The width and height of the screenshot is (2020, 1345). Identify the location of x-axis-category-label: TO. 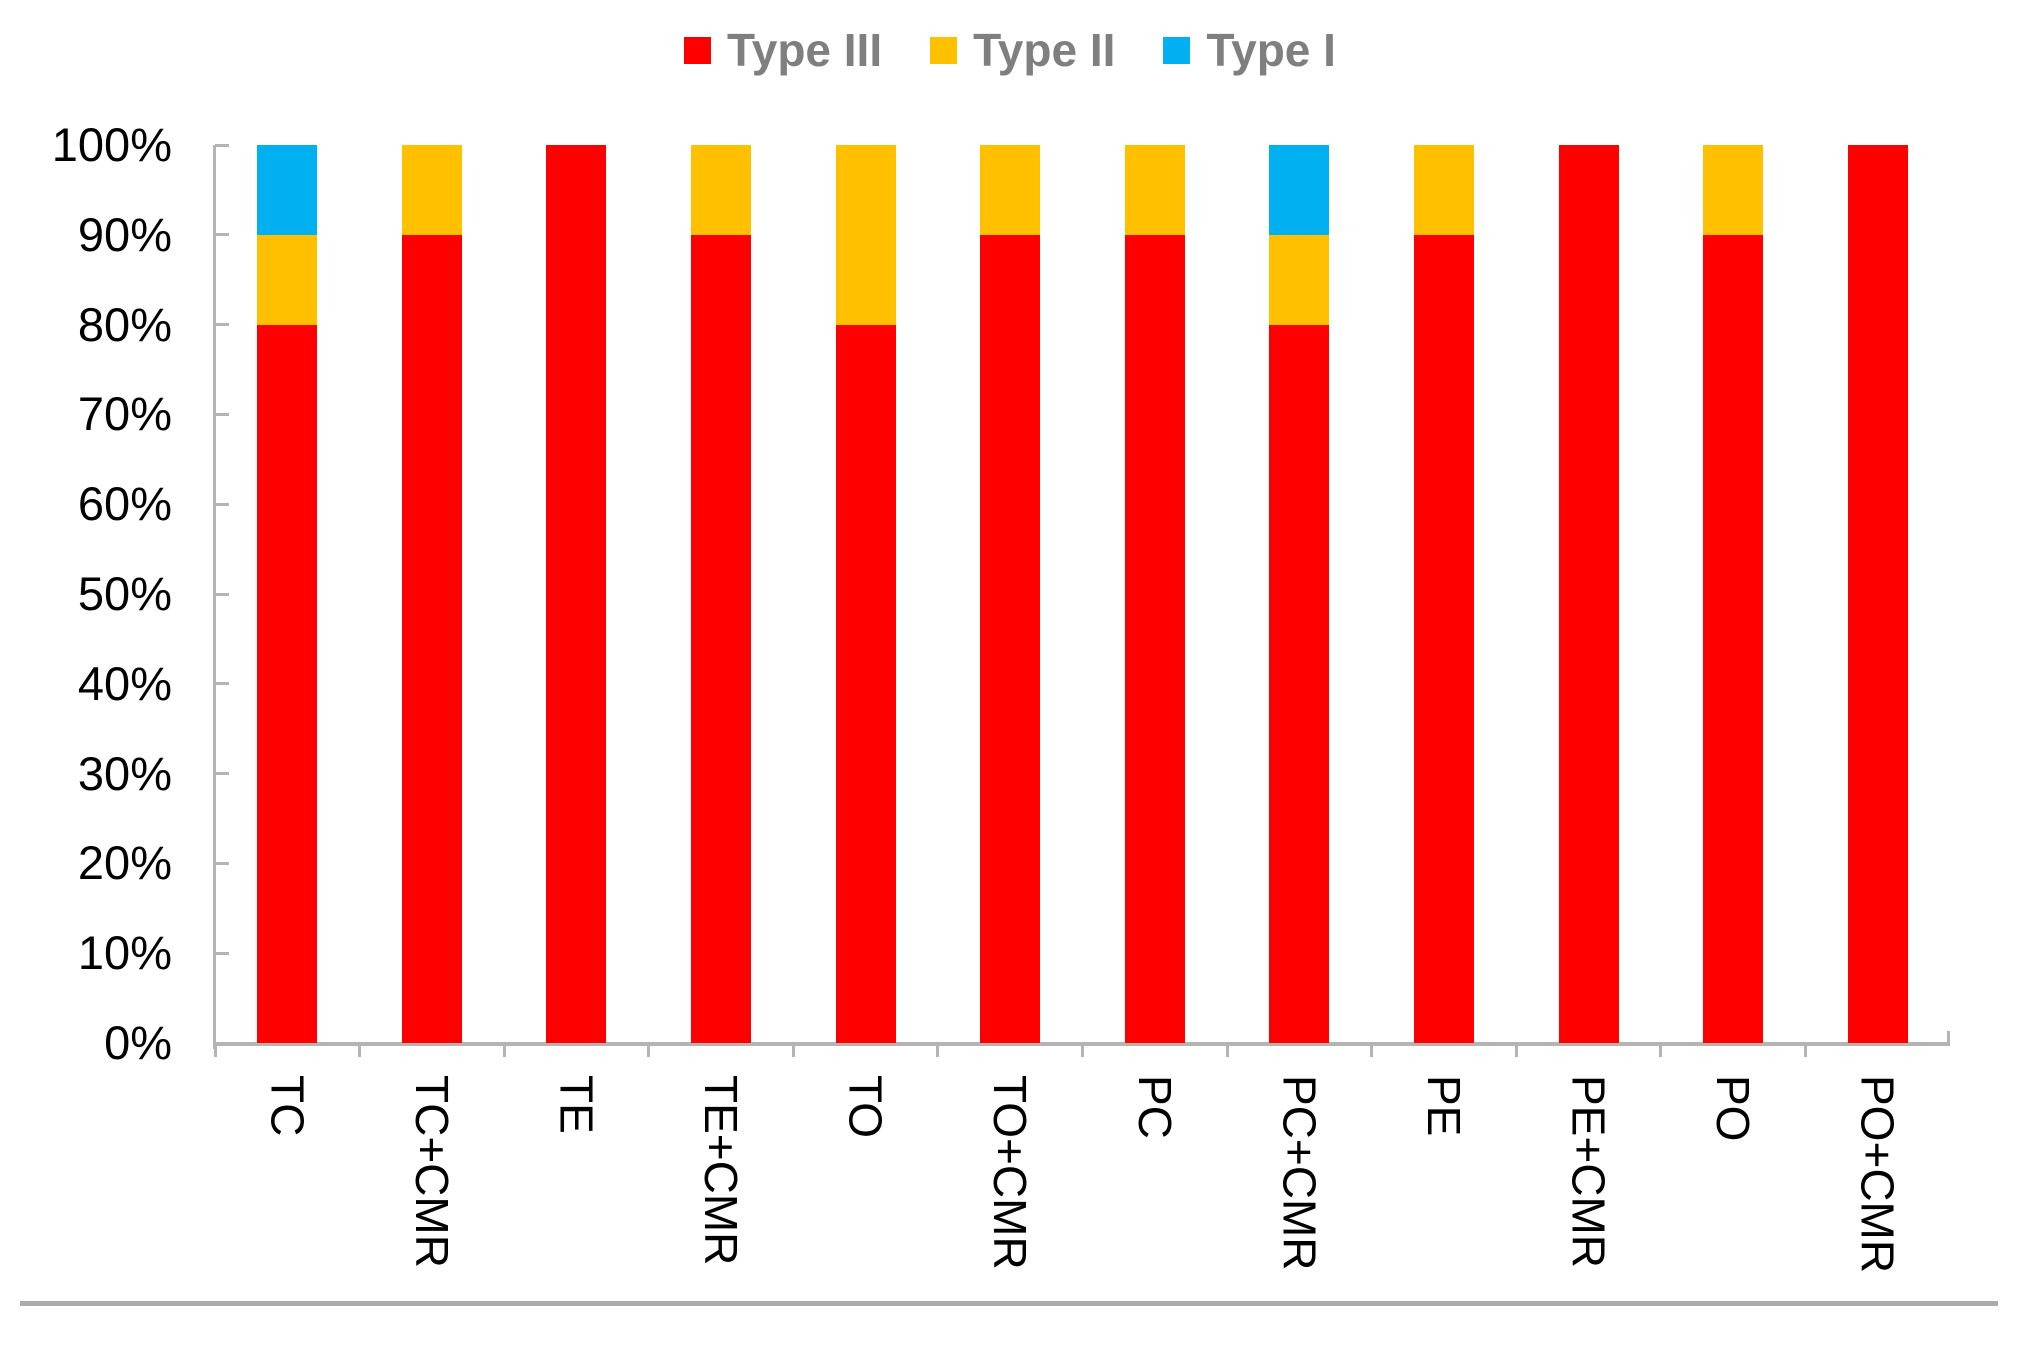
(865, 1107).